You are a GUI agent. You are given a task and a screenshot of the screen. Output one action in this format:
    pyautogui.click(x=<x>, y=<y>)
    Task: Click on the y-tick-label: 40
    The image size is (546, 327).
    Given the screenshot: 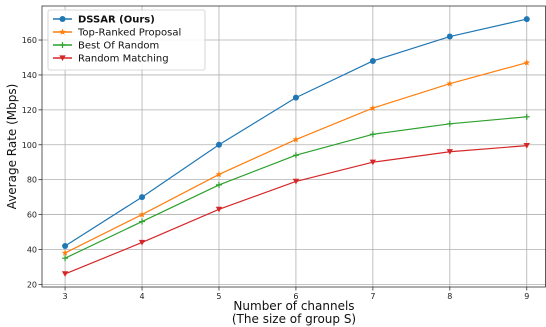 What is the action you would take?
    pyautogui.click(x=32, y=249)
    